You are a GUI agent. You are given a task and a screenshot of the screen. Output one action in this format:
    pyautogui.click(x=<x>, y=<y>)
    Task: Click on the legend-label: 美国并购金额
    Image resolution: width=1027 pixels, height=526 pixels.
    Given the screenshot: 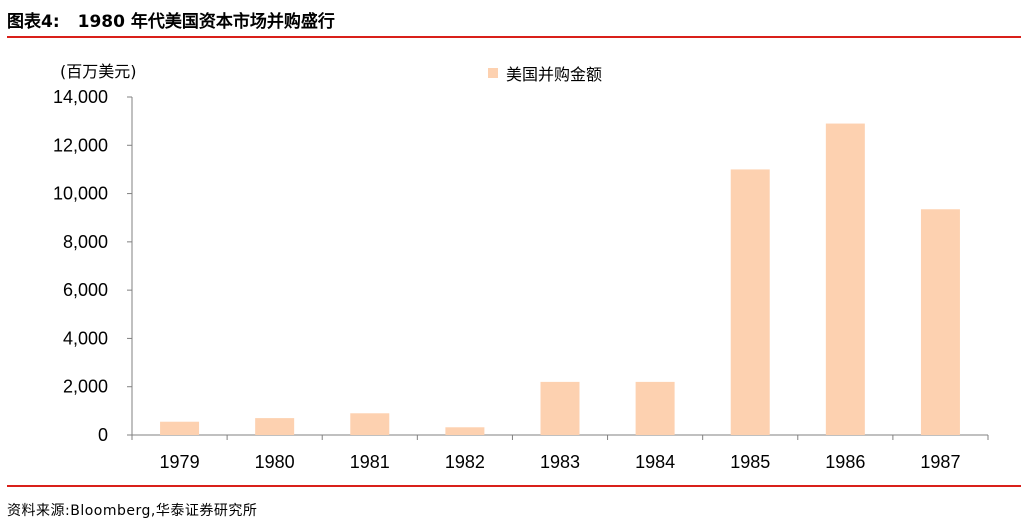 What is the action you would take?
    pyautogui.click(x=554, y=74)
    